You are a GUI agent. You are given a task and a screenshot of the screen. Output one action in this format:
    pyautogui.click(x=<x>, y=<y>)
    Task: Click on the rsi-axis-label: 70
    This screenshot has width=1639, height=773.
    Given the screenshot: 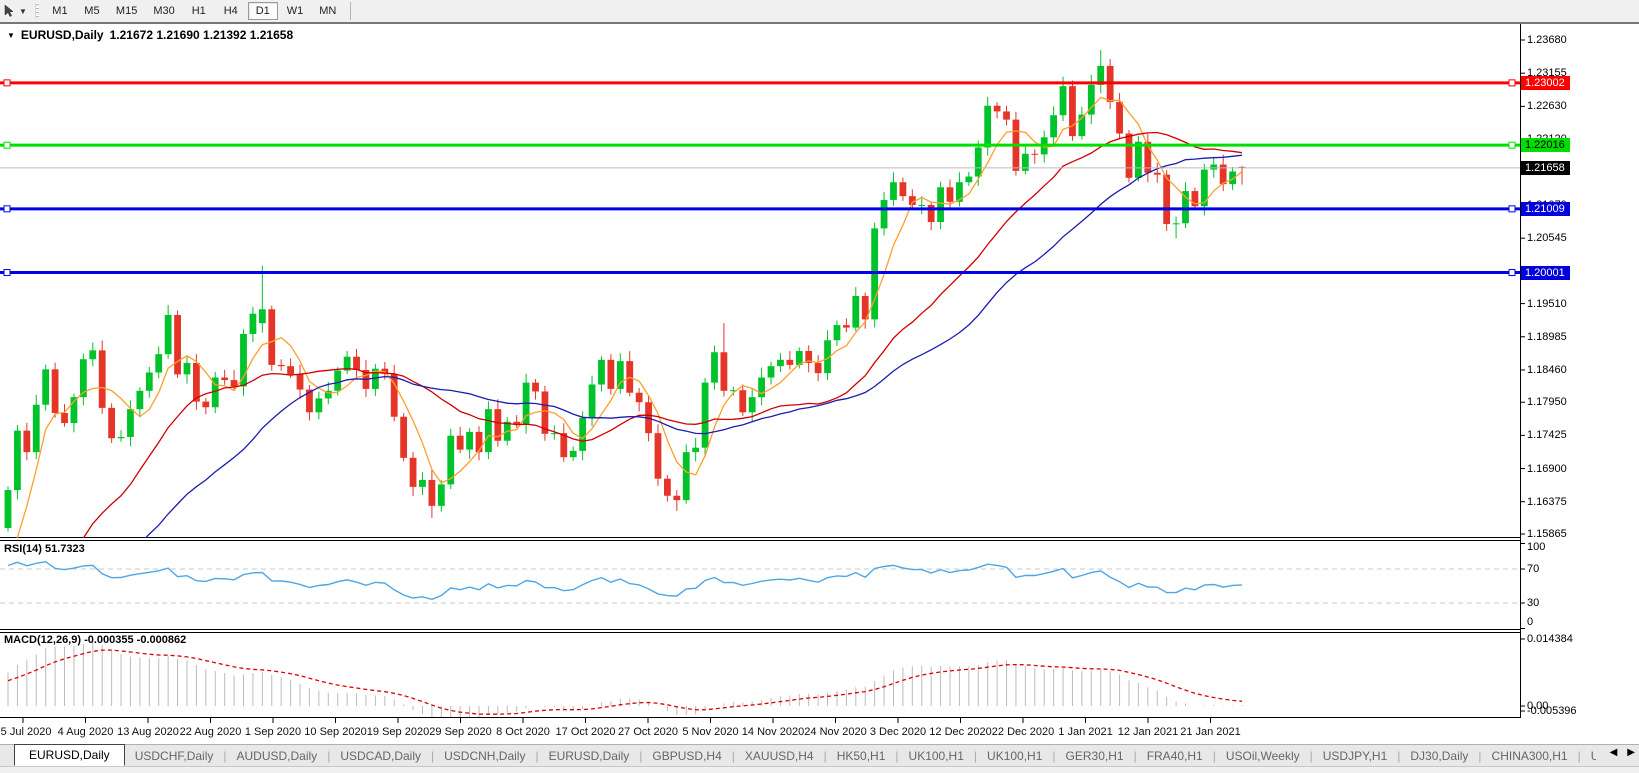 What is the action you would take?
    pyautogui.click(x=1533, y=569)
    